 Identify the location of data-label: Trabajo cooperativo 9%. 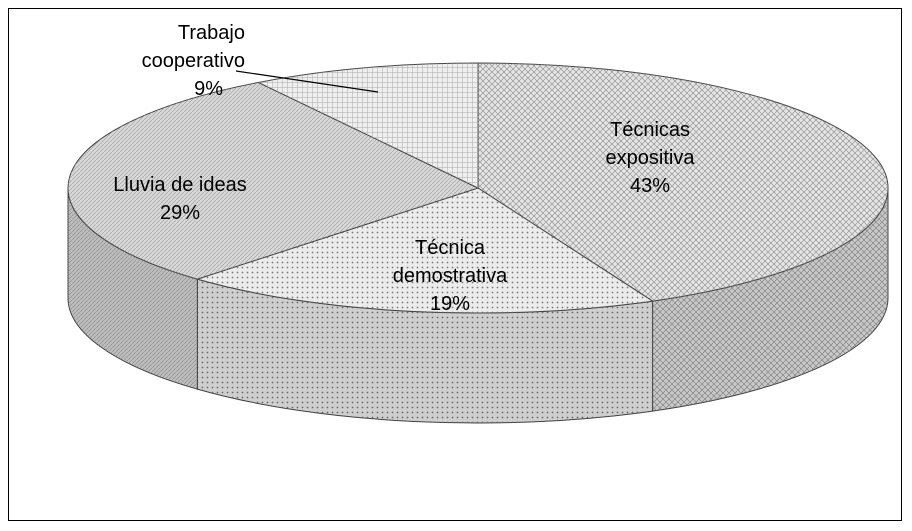
(170, 61).